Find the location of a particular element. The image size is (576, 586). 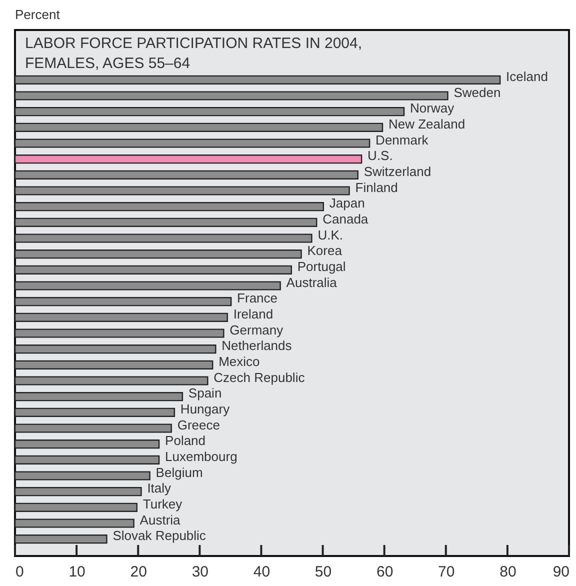

y-tick-label: Poland is located at coordinates (185, 440).